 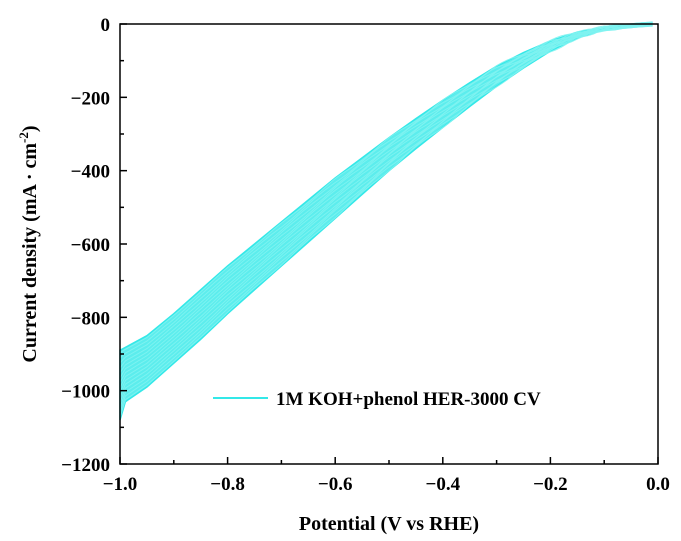 I want to click on y-tick-label: −200, so click(x=90, y=98).